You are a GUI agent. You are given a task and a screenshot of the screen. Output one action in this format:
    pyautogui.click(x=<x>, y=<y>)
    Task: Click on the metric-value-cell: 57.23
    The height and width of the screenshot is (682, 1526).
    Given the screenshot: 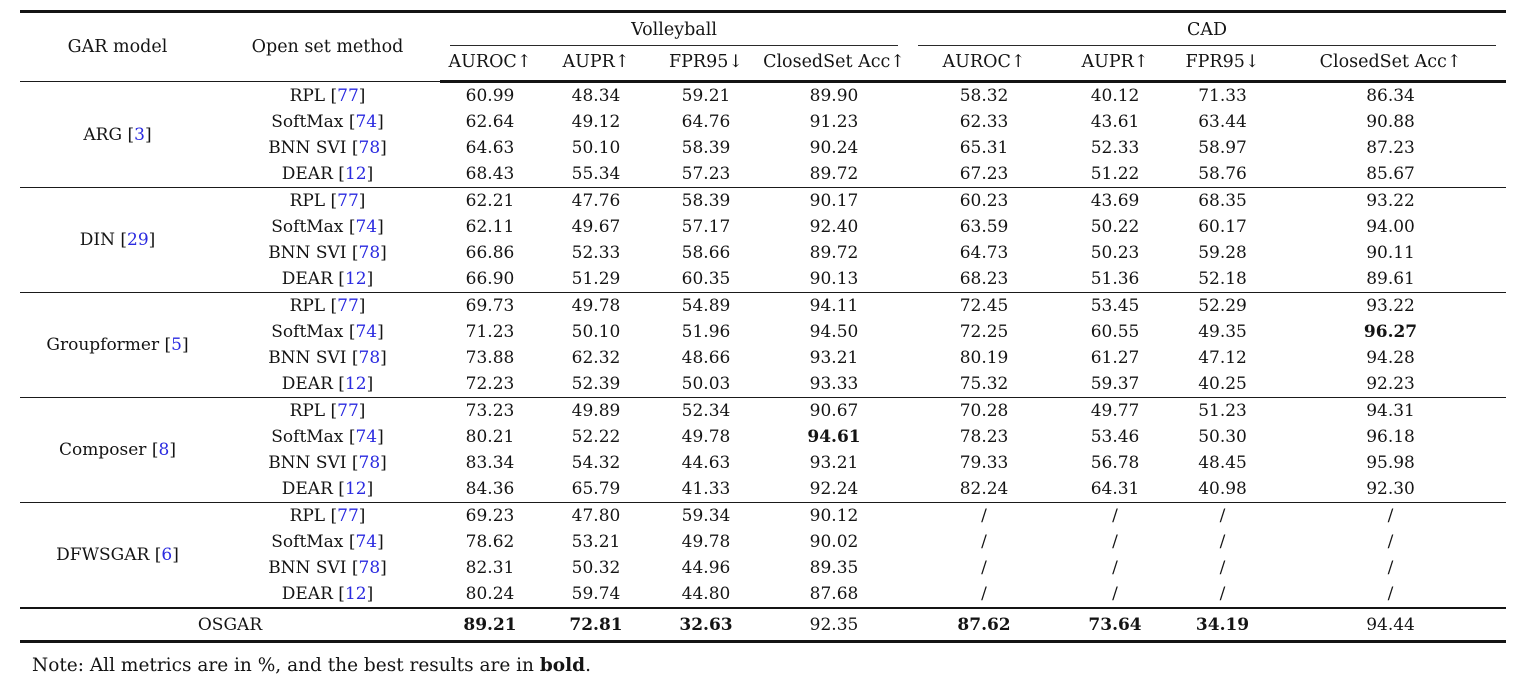 What is the action you would take?
    pyautogui.click(x=706, y=174)
    